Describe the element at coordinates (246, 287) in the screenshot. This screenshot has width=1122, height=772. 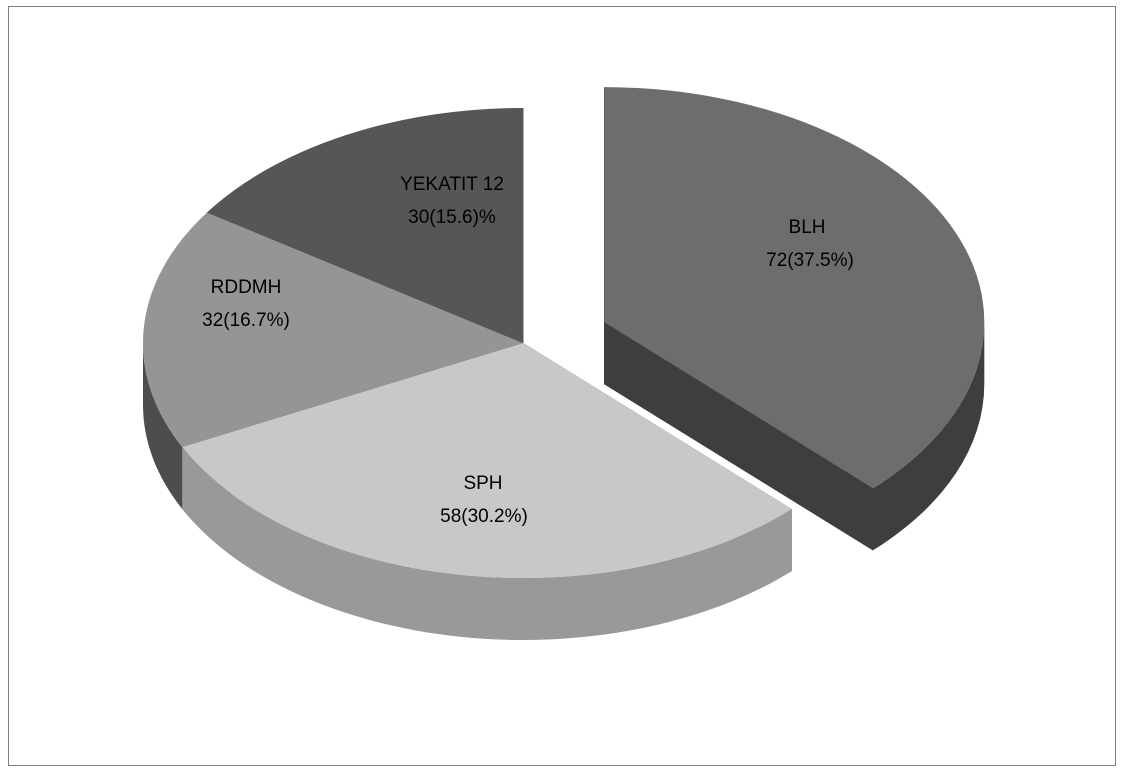
I see `slice-label-rddmh-name: RDDMH` at that location.